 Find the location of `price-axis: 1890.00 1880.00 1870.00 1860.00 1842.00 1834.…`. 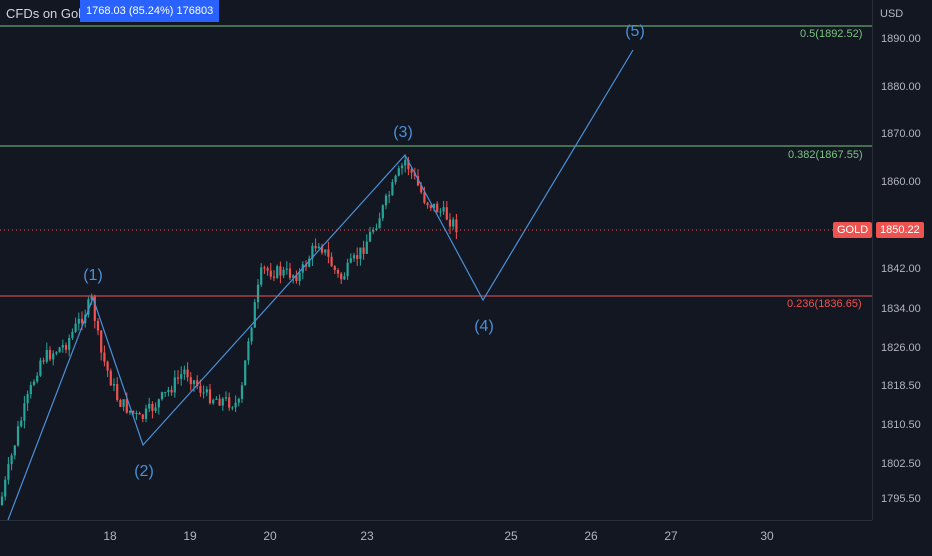

price-axis: 1890.00 1880.00 1870.00 1860.00 1842.00 1834.… is located at coordinates (902, 260).